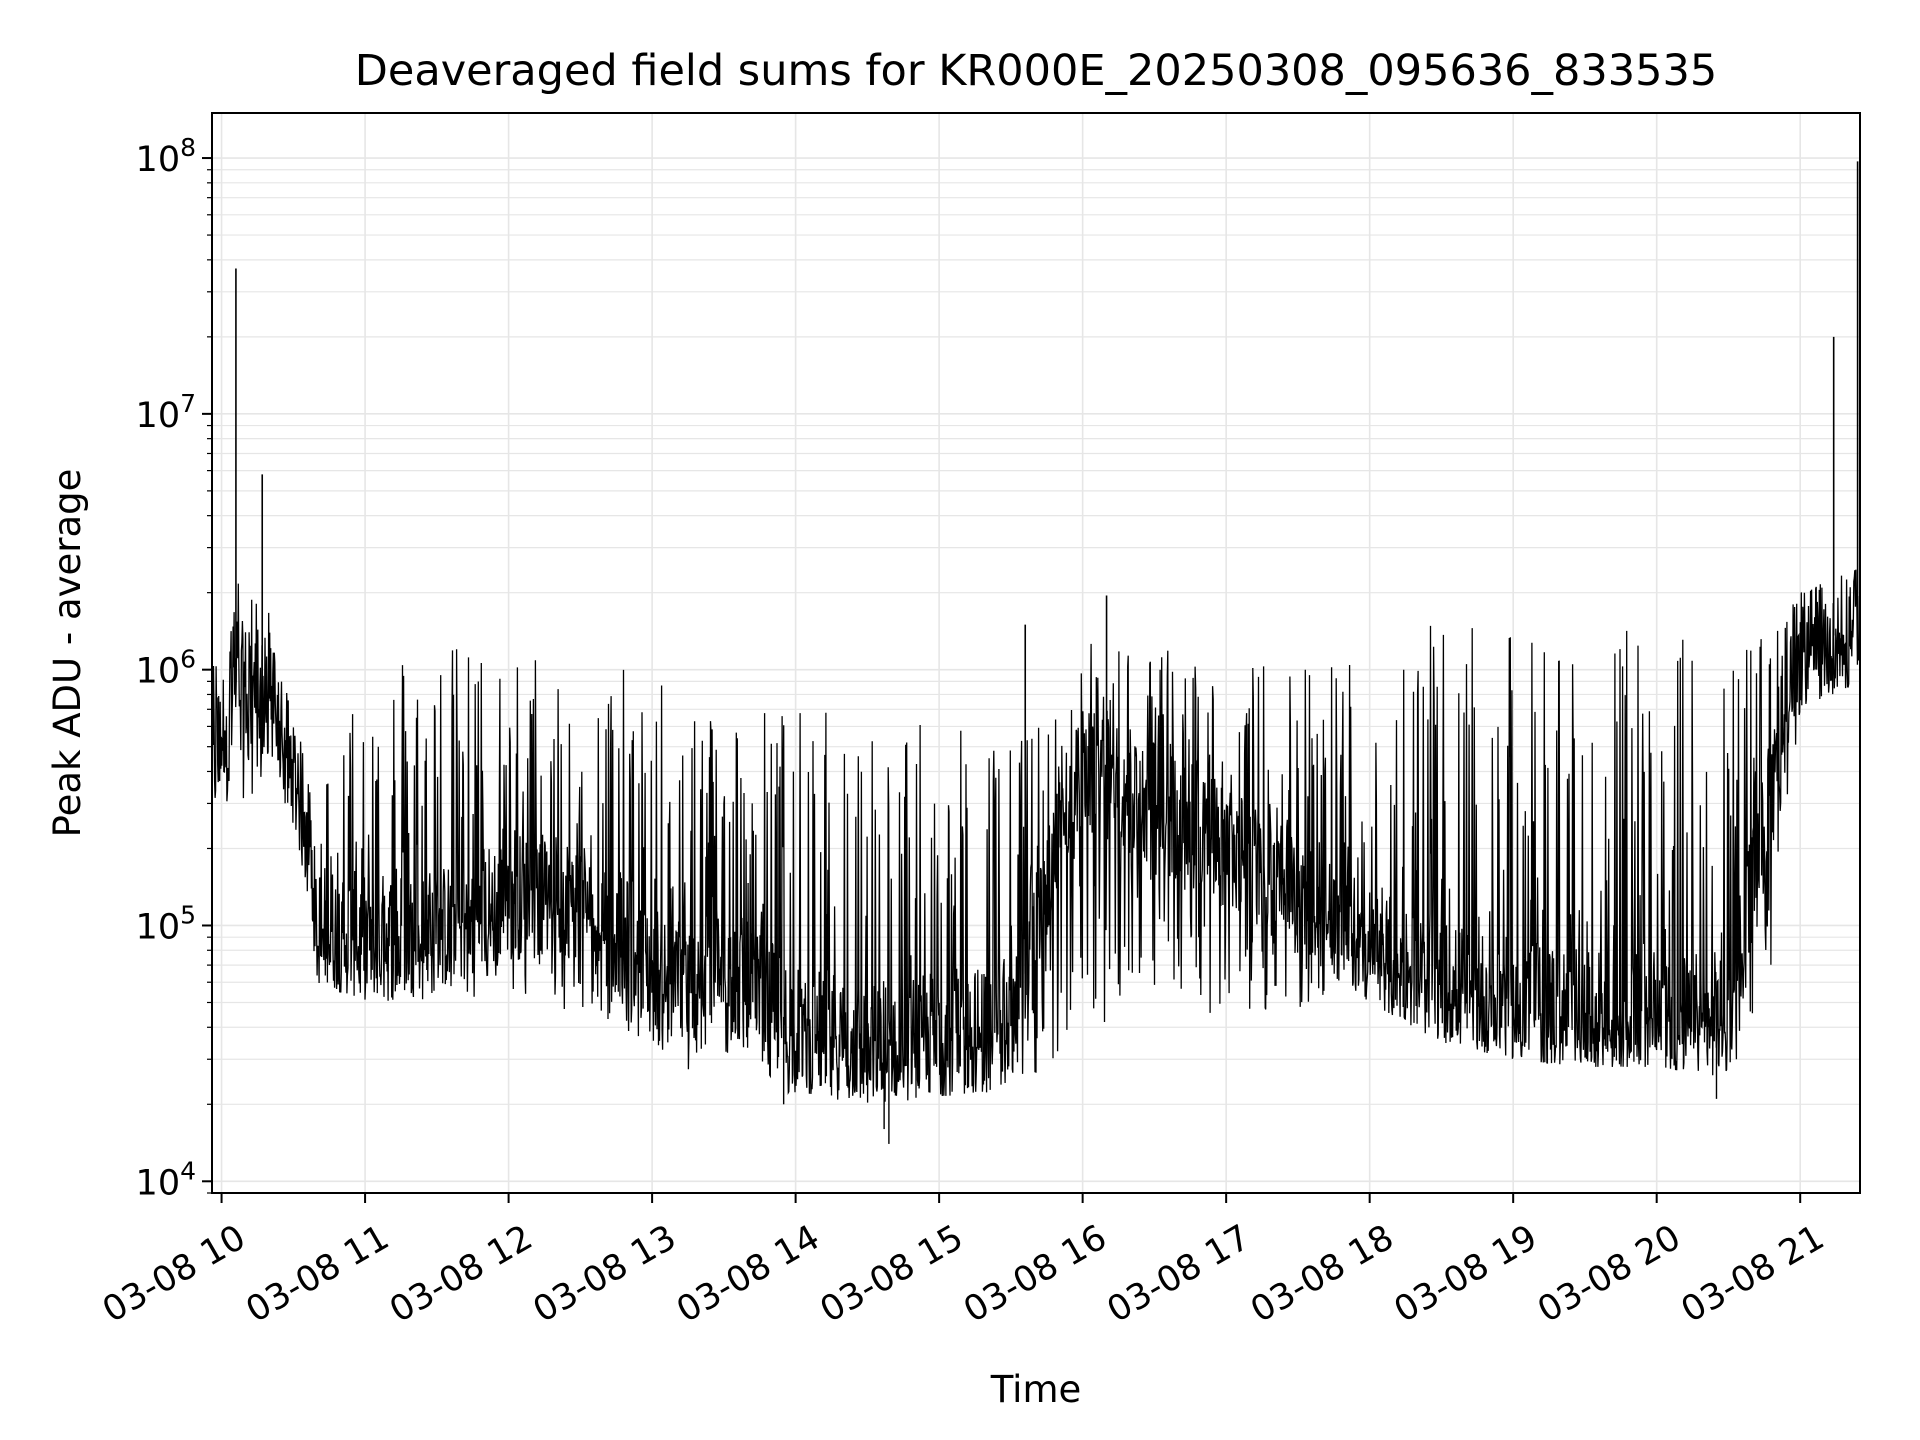  Describe the element at coordinates (67, 653) in the screenshot. I see `y-axis-label: Peak ADU - average` at that location.